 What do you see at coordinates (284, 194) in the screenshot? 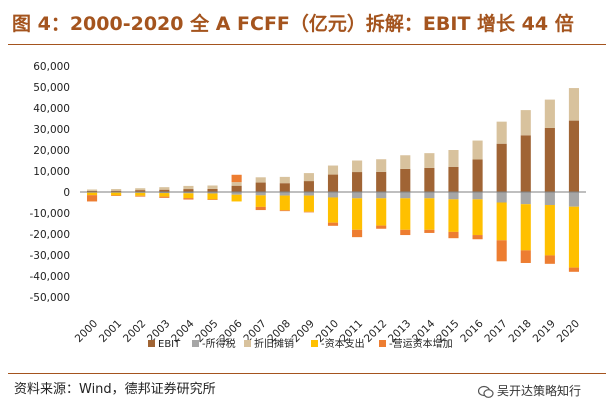
I see `bar-tax-2008` at bounding box center [284, 194].